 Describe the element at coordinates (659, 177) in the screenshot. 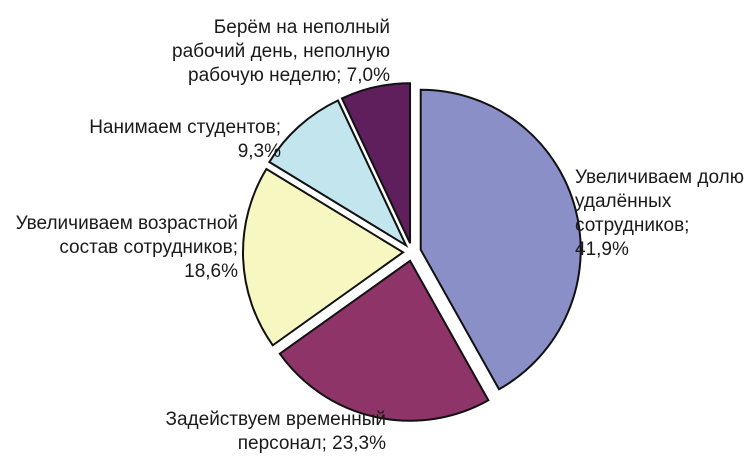

I see `label-line: Увеличиваем долю` at that location.